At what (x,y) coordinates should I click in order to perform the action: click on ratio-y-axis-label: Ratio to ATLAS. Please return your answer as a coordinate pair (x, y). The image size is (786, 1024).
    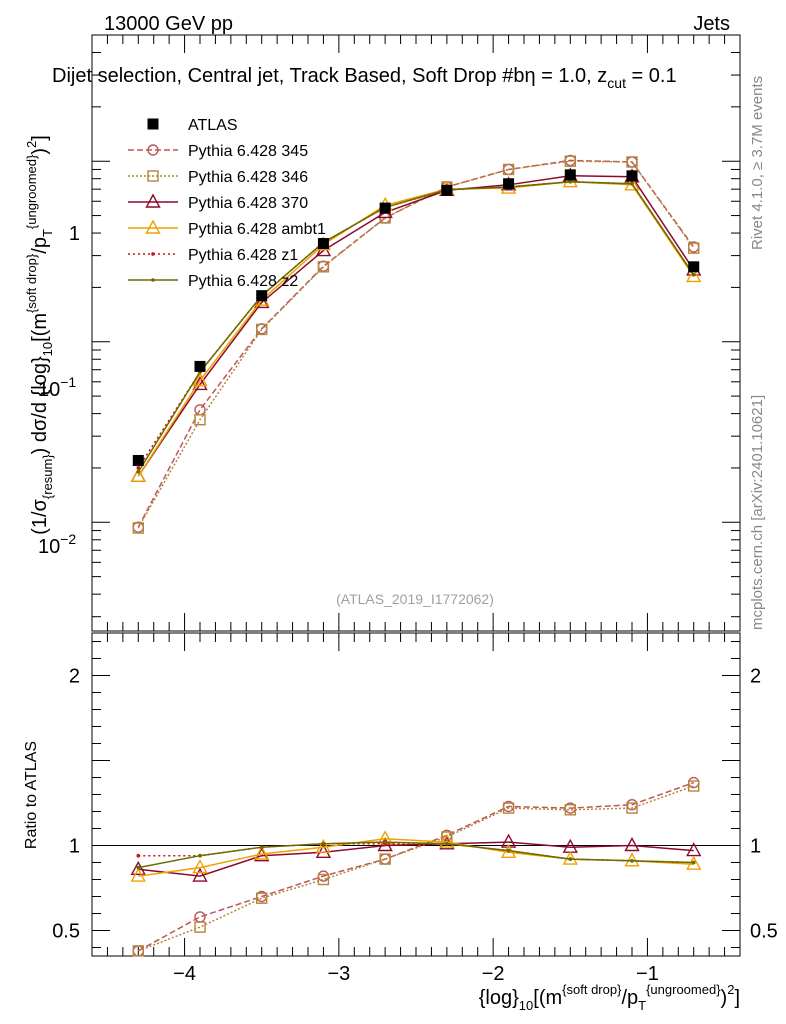
    Looking at the image, I should click on (31, 795).